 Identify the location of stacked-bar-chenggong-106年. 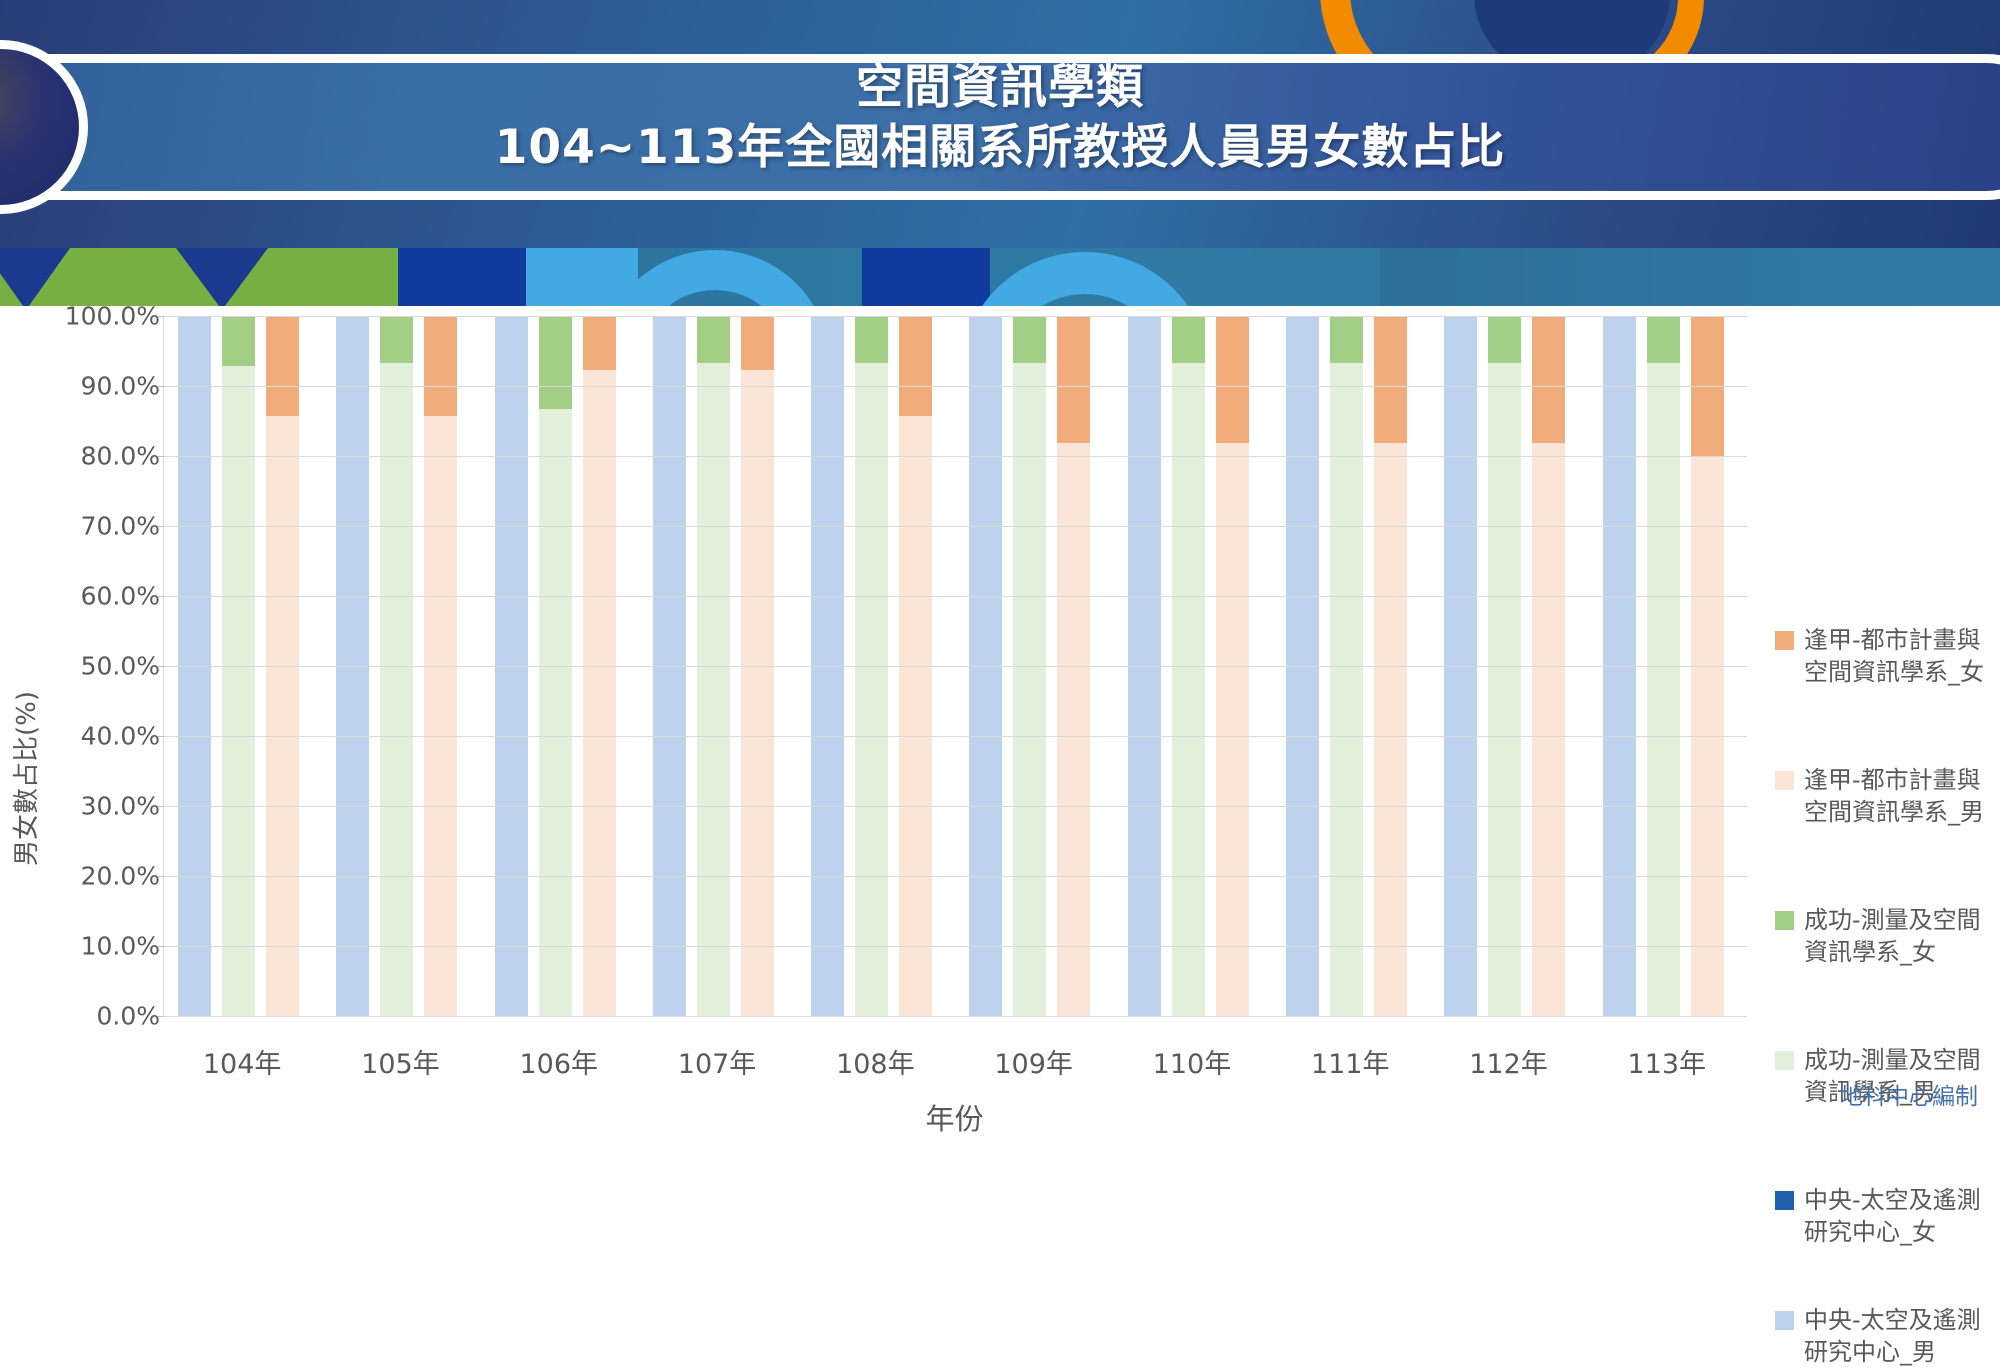
(555, 666).